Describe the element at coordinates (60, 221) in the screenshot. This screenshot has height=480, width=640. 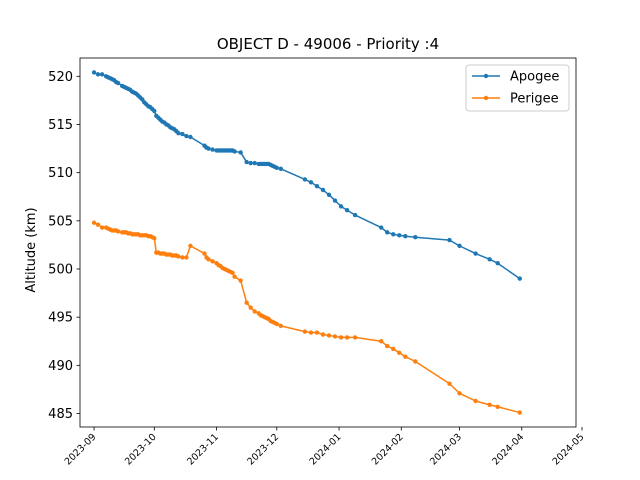
I see `y-tick-label: 505` at that location.